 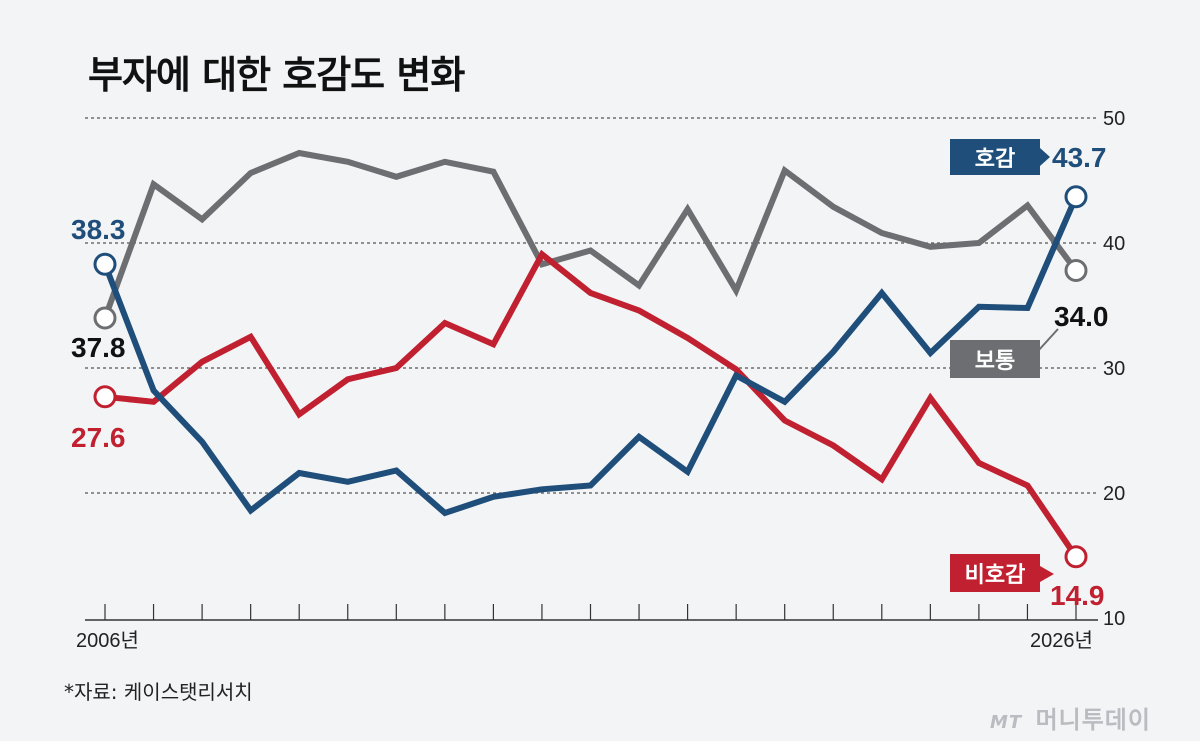 I want to click on end-label-favorable: 43.7, so click(x=1079, y=157).